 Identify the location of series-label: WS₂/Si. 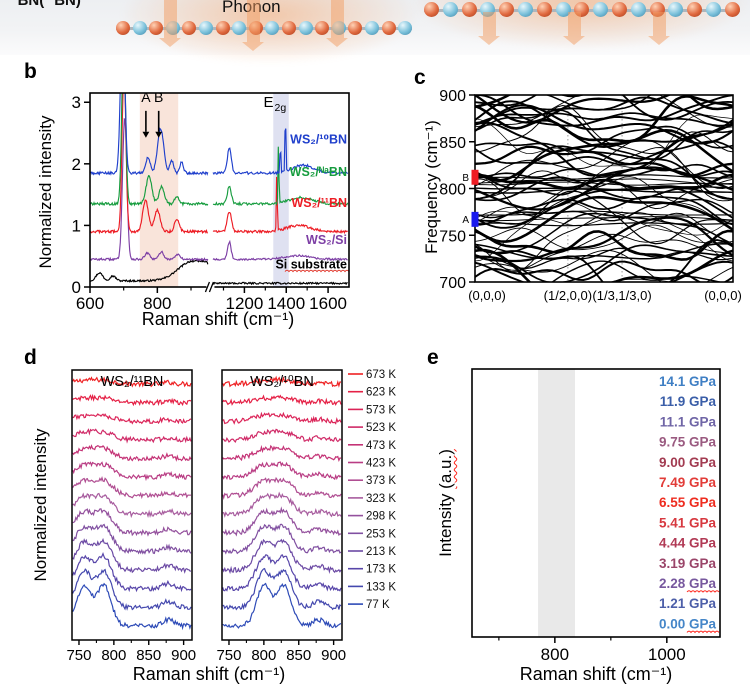
(326, 240).